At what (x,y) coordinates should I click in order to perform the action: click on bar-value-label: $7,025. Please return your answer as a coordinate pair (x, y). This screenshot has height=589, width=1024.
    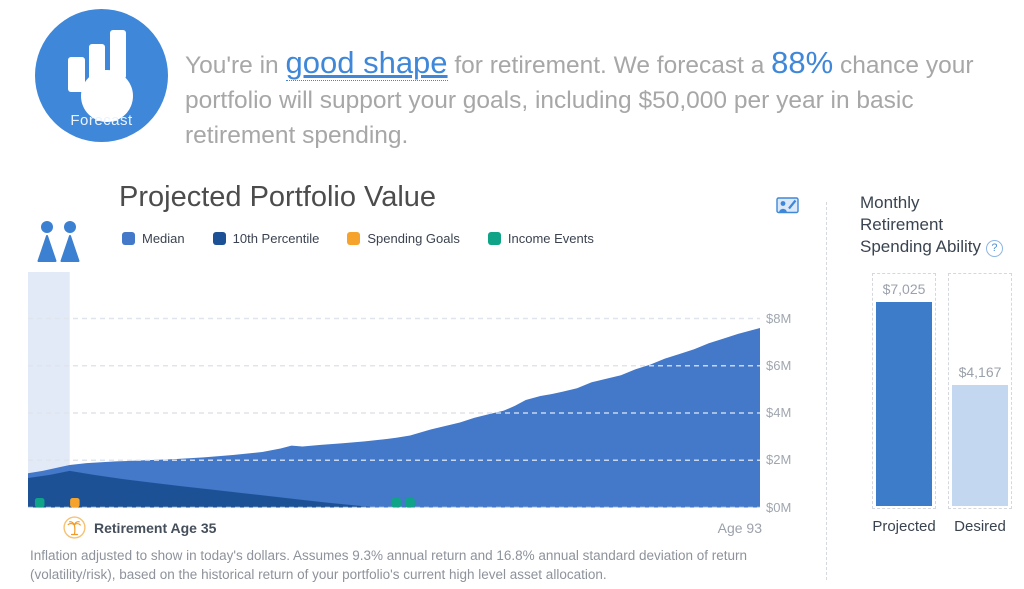
    Looking at the image, I should click on (904, 289).